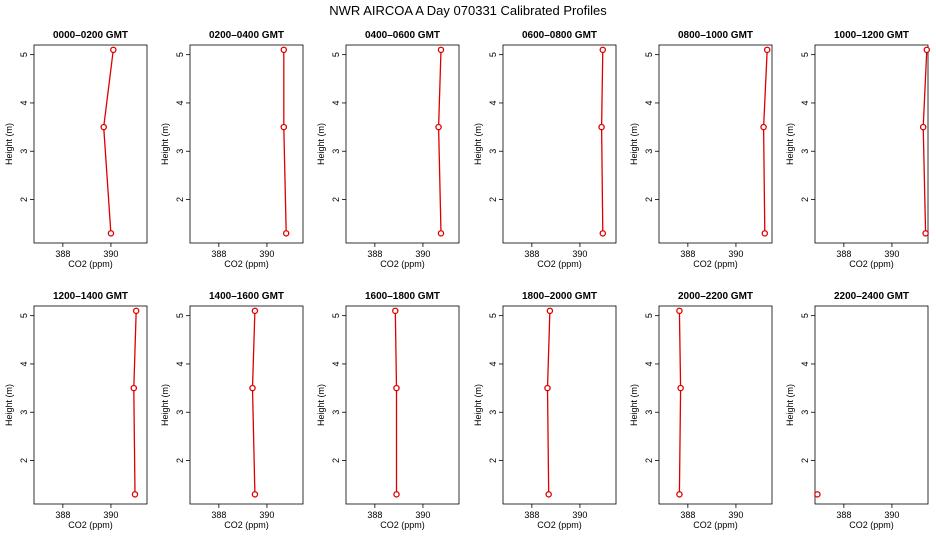 The width and height of the screenshot is (936, 540). Describe the element at coordinates (246, 296) in the screenshot. I see `panel-title: 1400–1600 GMT` at that location.